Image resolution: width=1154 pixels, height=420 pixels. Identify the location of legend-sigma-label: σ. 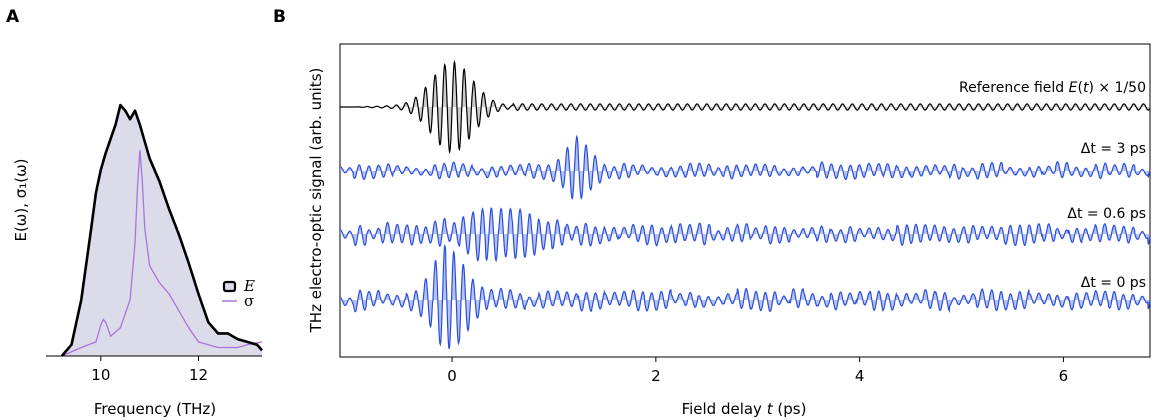
(249, 301).